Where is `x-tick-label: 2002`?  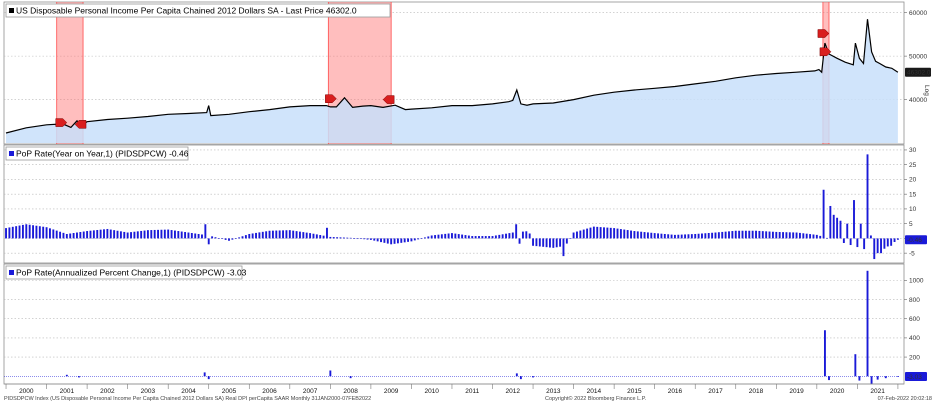
x-tick-label: 2002 is located at coordinates (107, 391).